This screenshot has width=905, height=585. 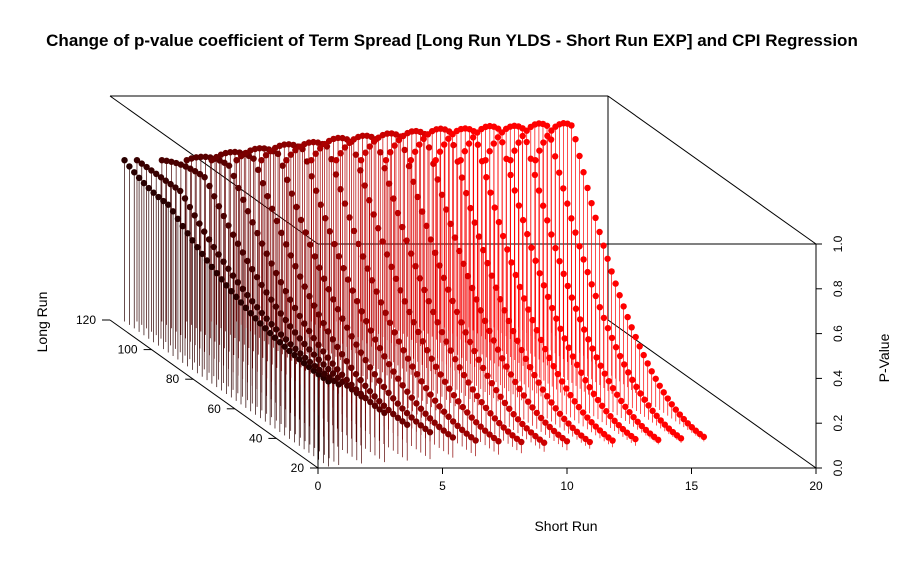 What do you see at coordinates (214, 394) in the screenshot?
I see `box-edge-left-bottom` at bounding box center [214, 394].